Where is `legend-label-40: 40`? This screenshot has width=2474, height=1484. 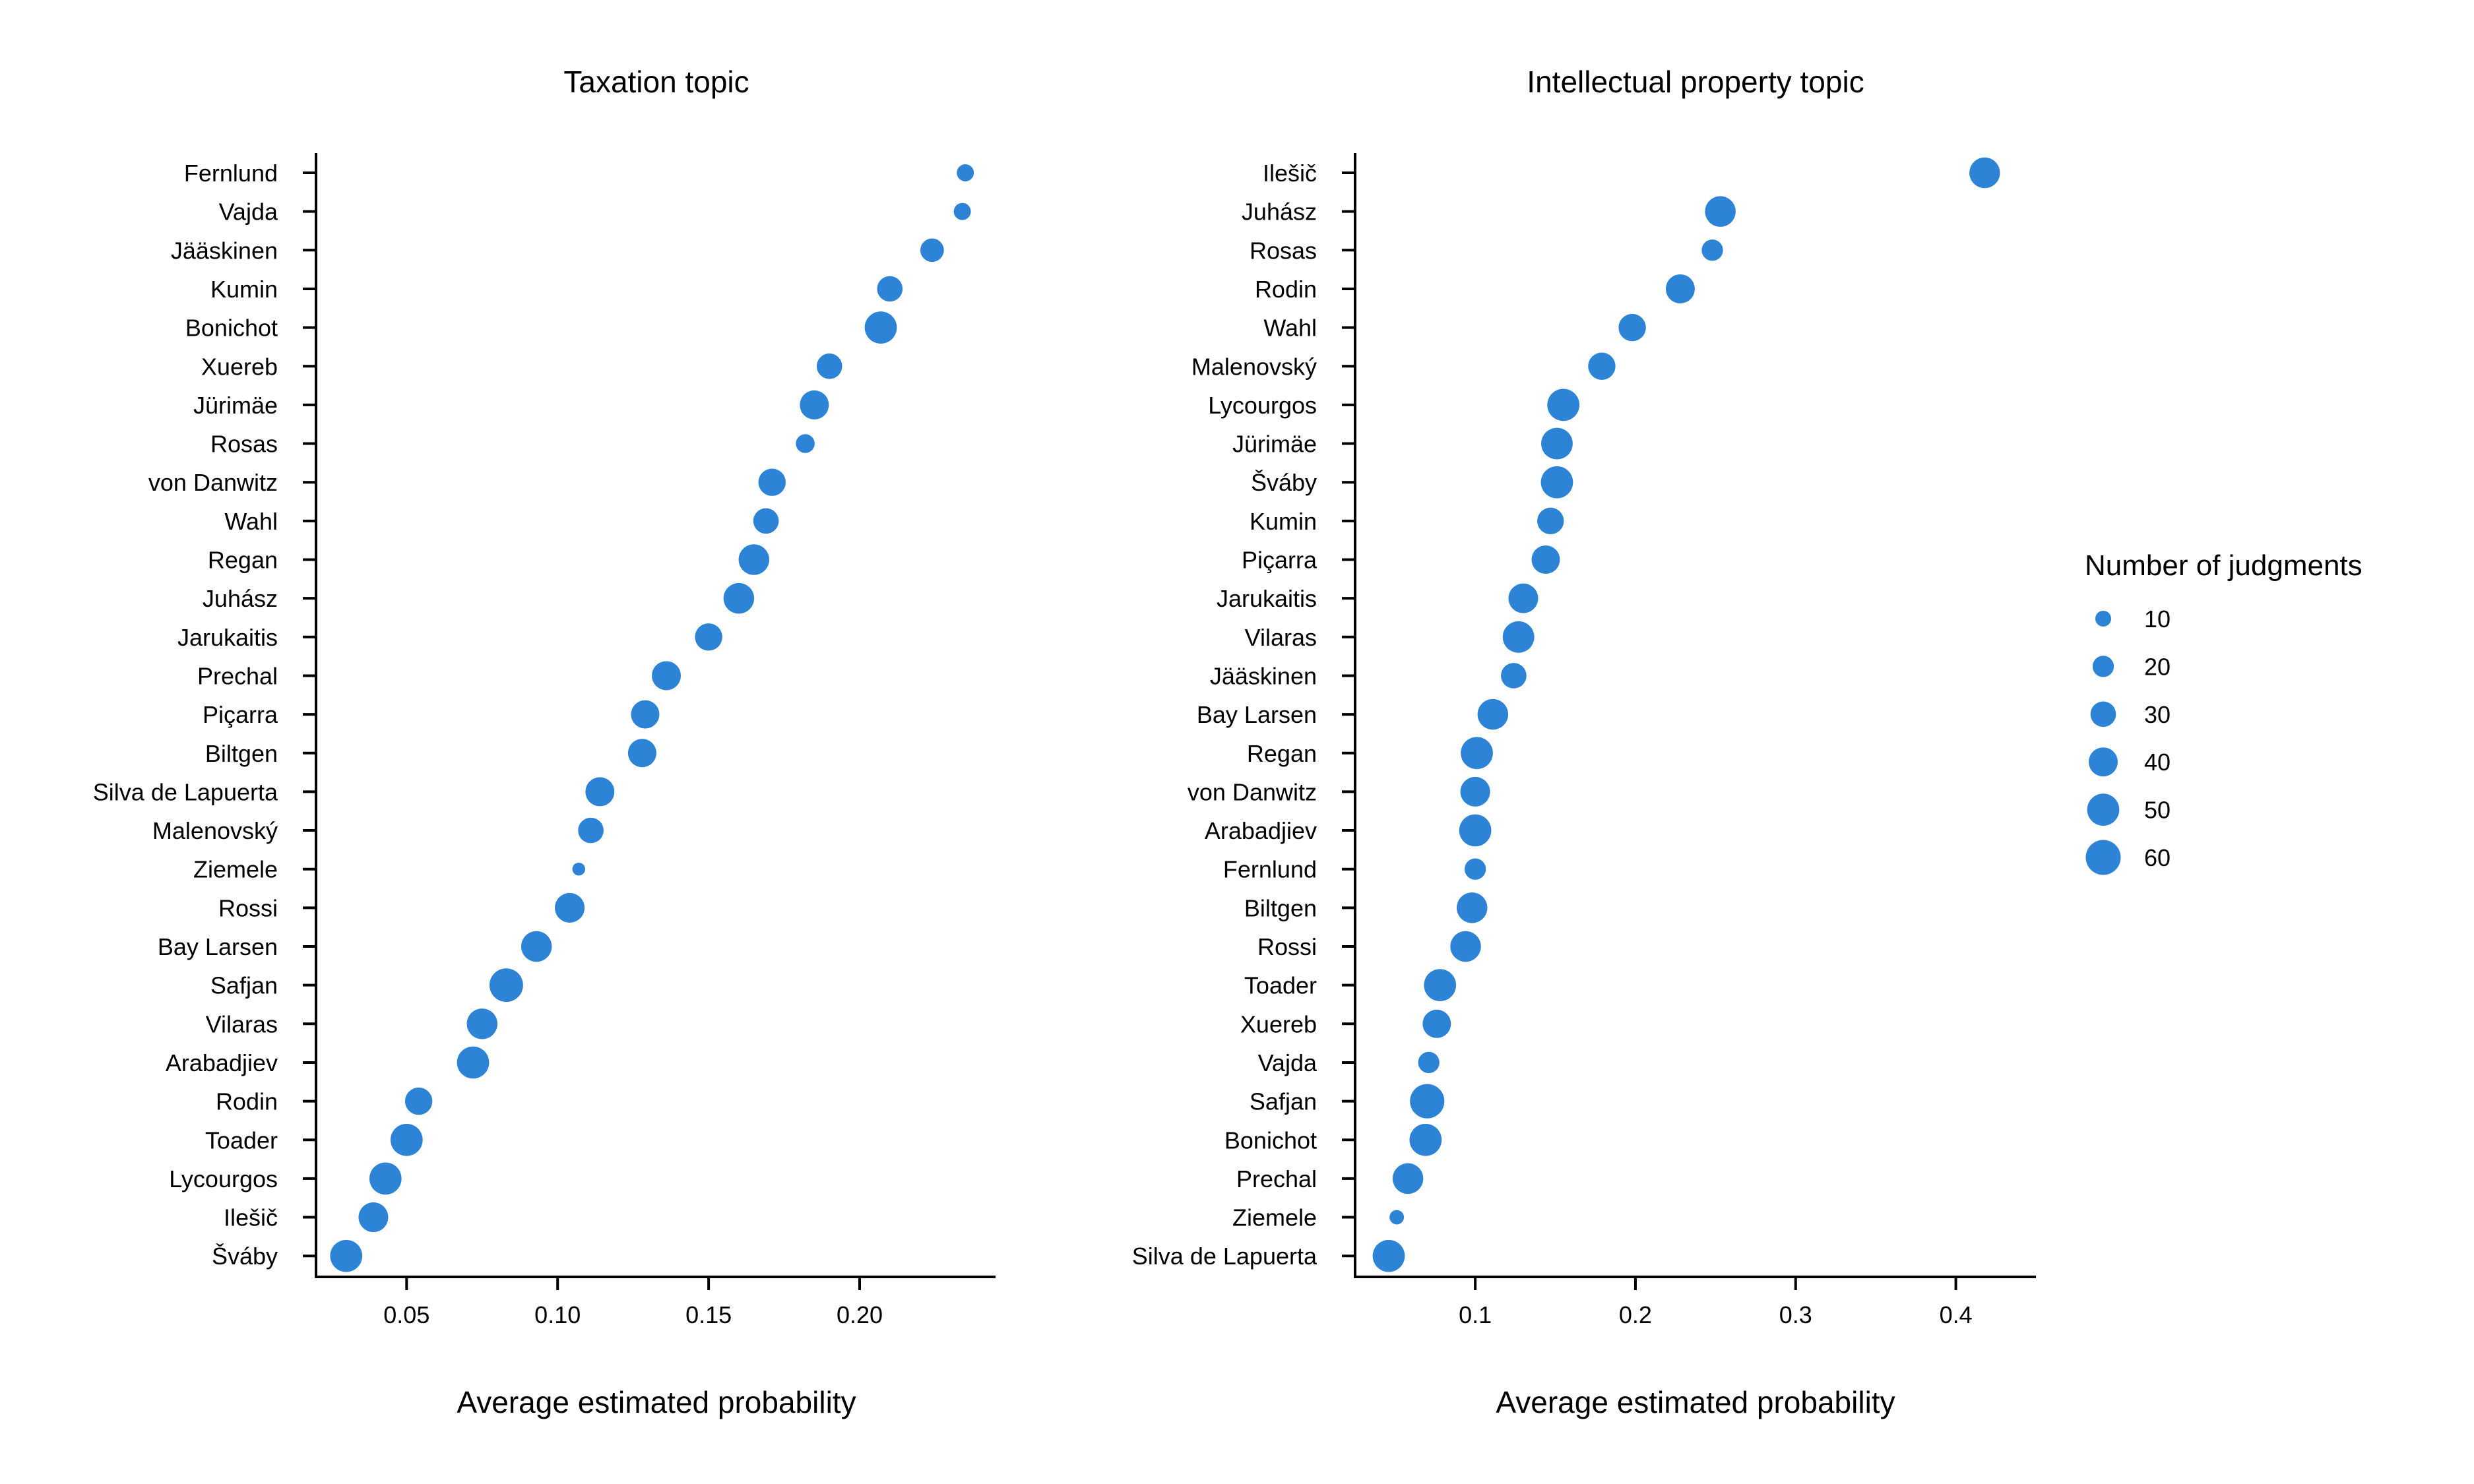 legend-label-40: 40 is located at coordinates (2157, 762).